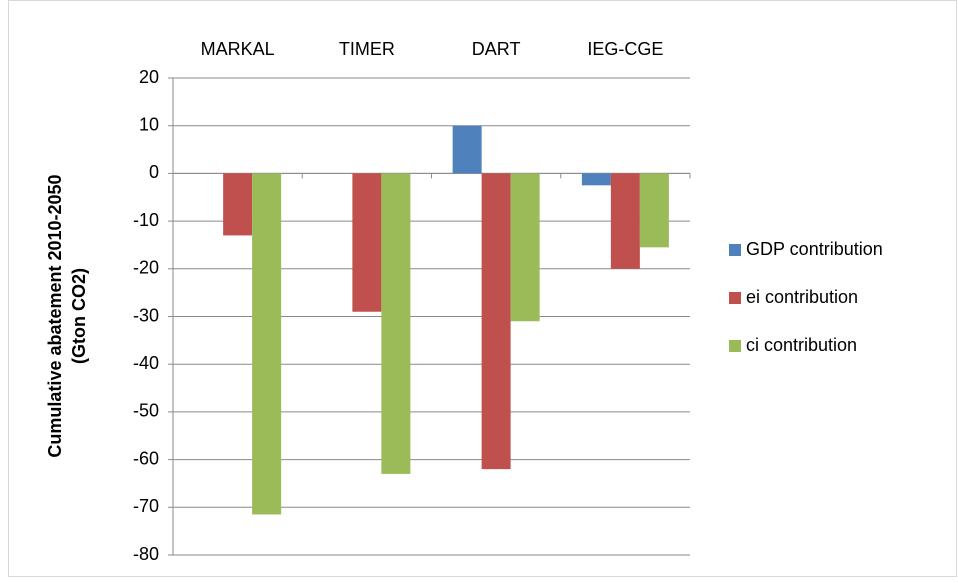 This screenshot has width=958, height=583. I want to click on y-tick-label: -40, so click(146, 363).